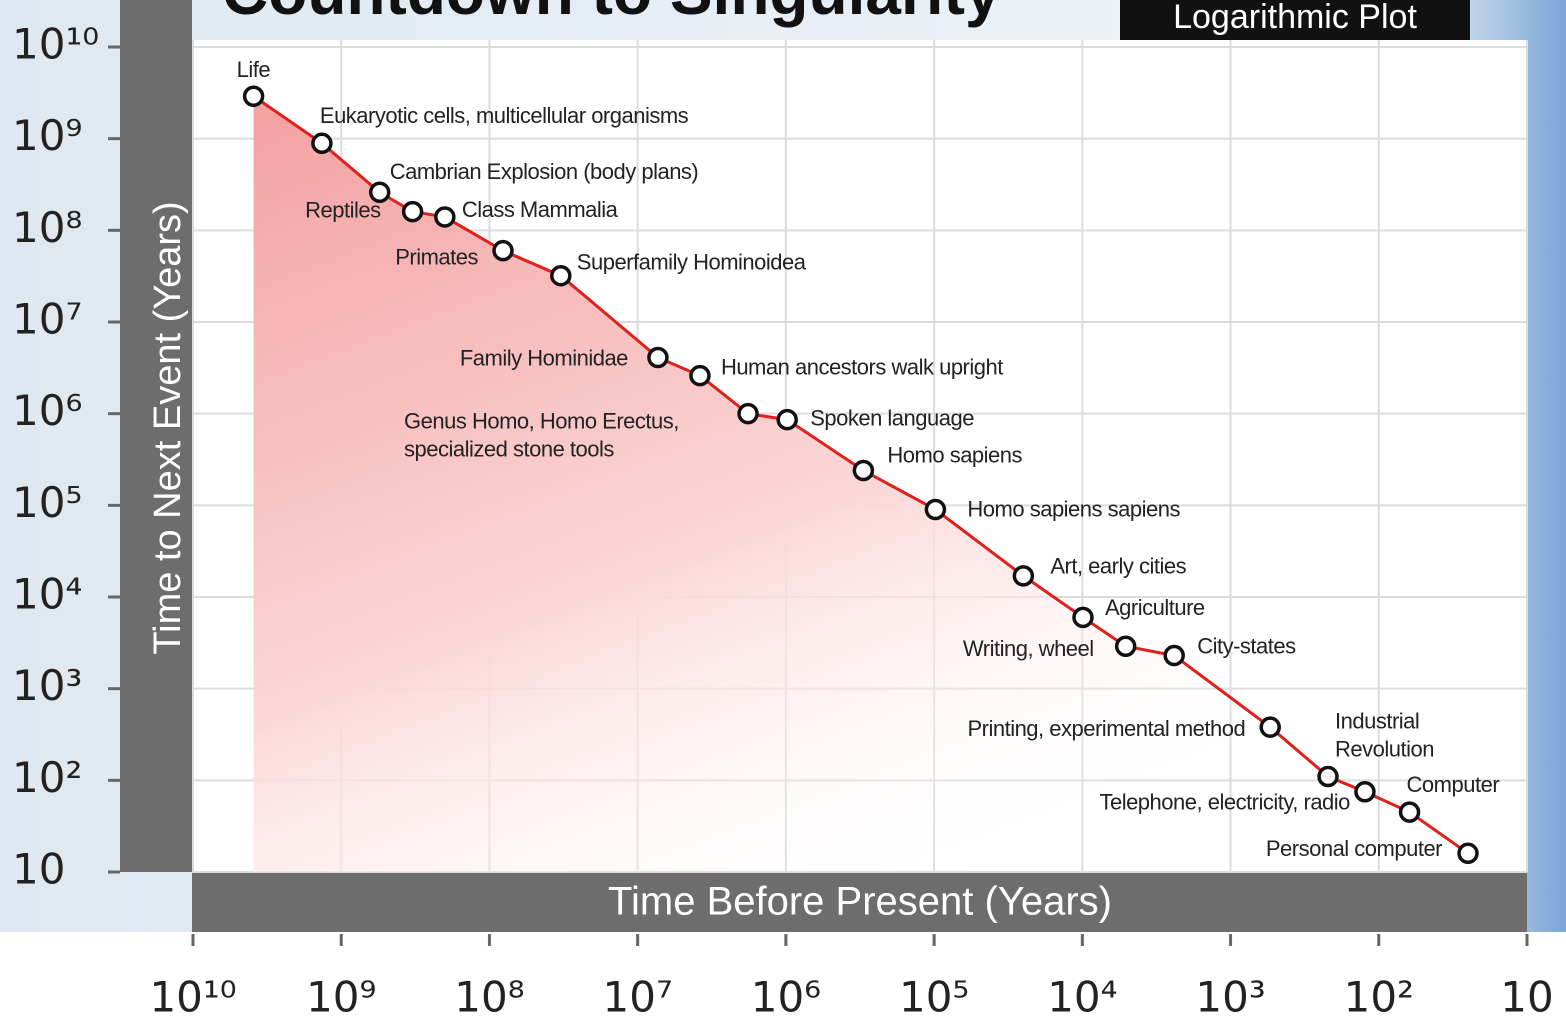 This screenshot has width=1566, height=1022. What do you see at coordinates (692, 262) in the screenshot?
I see `event-label: Superfamily Hominoidea` at bounding box center [692, 262].